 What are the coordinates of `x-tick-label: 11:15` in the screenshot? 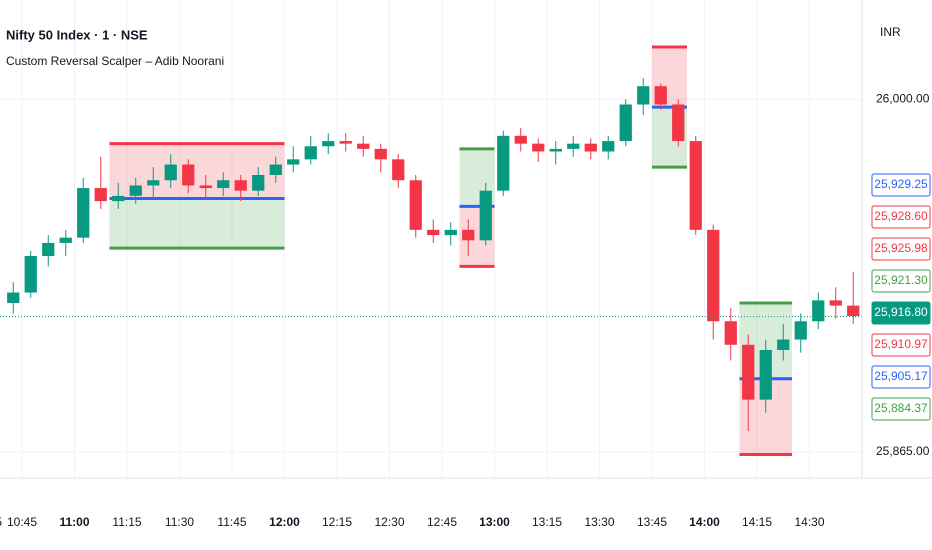 It's located at (126, 522).